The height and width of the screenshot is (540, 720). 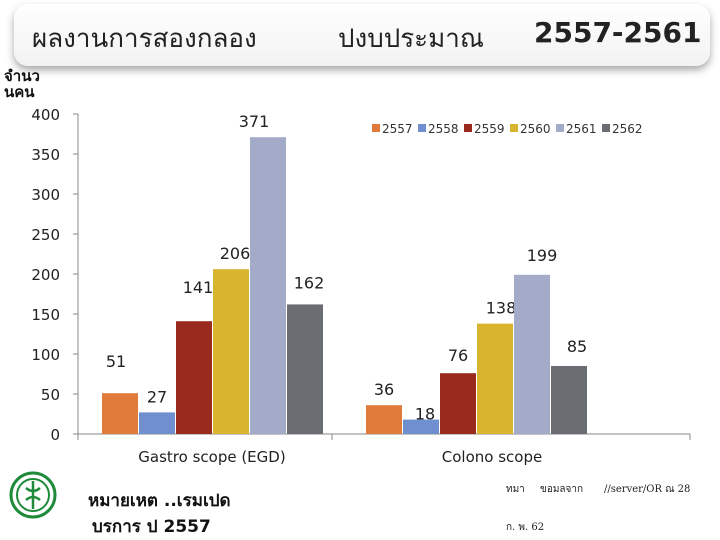 What do you see at coordinates (45, 275) in the screenshot?
I see `y-tick-label: 200` at bounding box center [45, 275].